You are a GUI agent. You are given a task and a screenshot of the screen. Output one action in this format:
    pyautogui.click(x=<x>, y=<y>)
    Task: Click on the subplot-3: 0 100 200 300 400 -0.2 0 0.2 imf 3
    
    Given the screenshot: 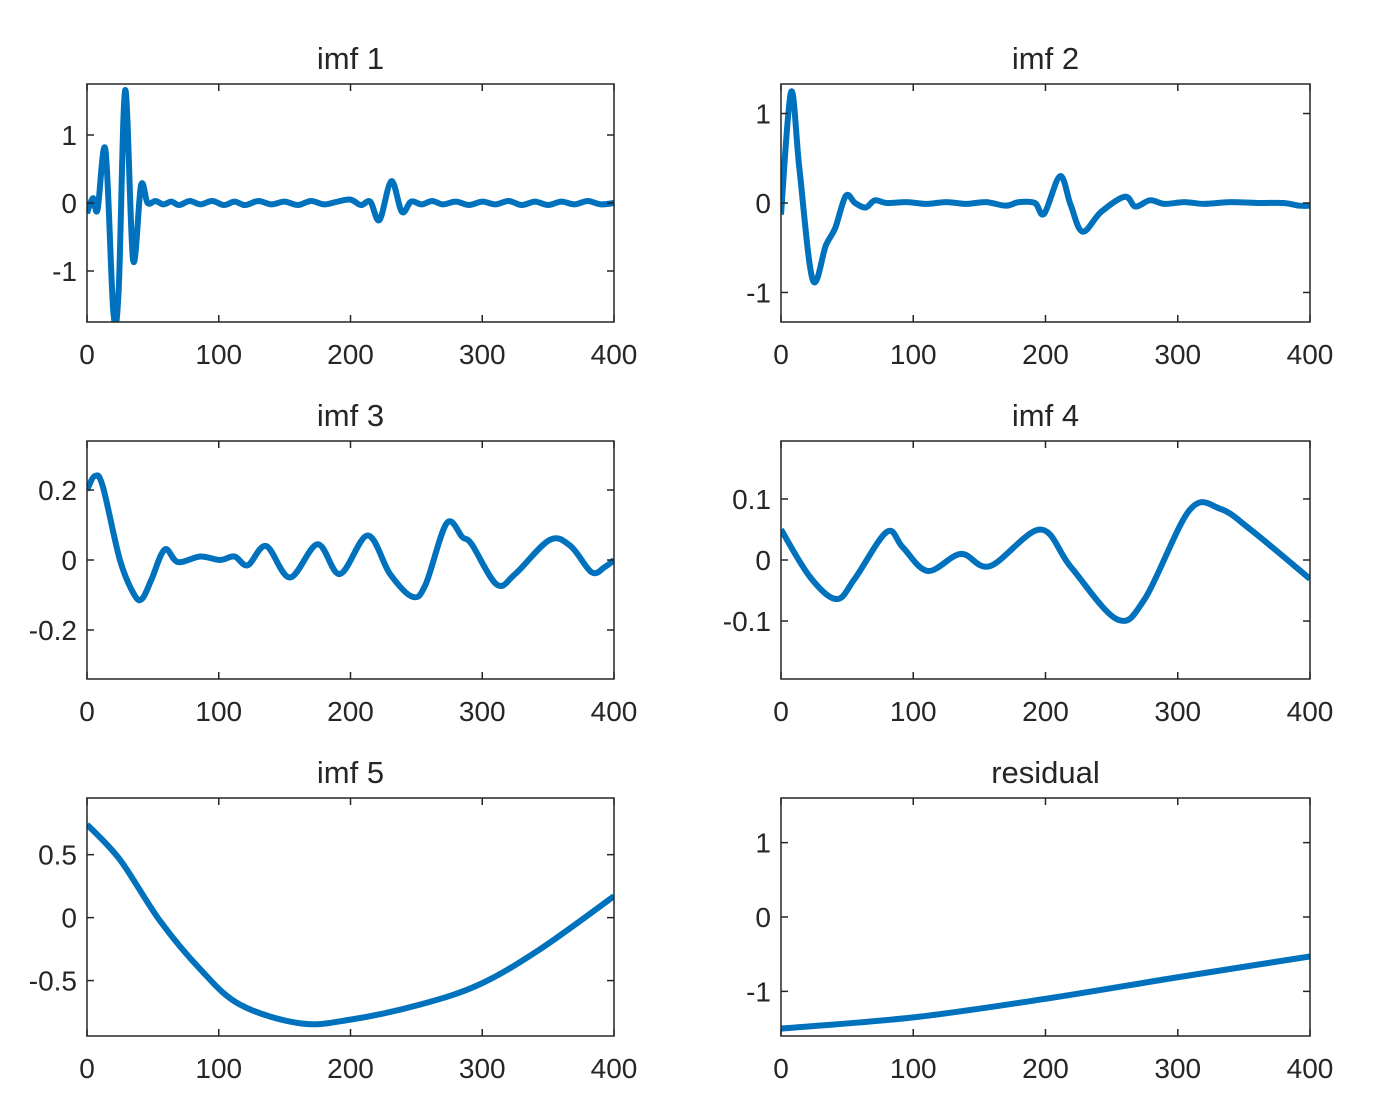 What is the action you would take?
    pyautogui.click(x=333, y=562)
    